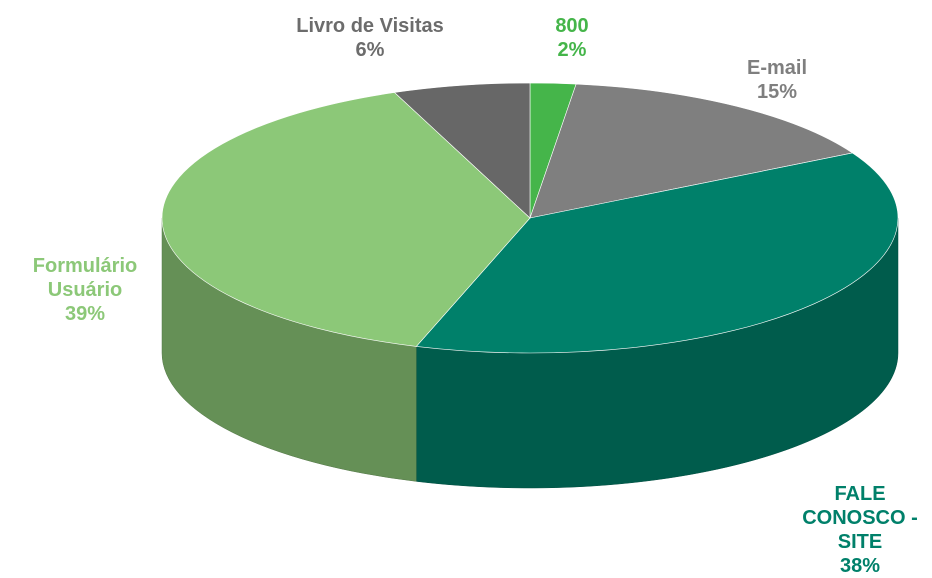 This screenshot has height=578, width=932. What do you see at coordinates (370, 50) in the screenshot?
I see `label-value: 6%` at bounding box center [370, 50].